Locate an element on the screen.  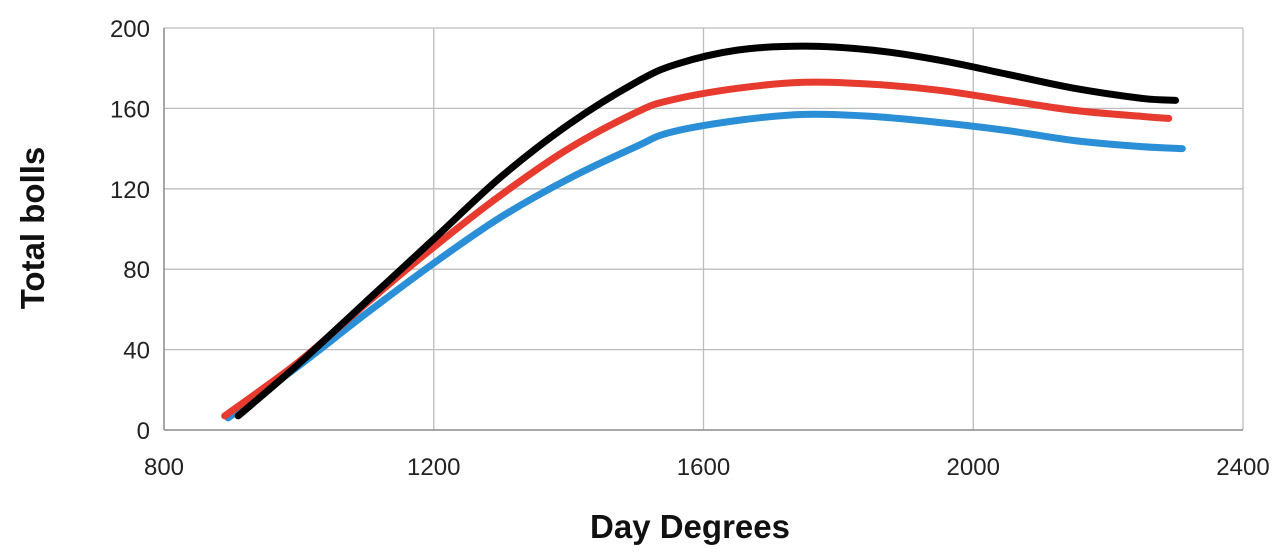
x-tick-label: 2000 is located at coordinates (973, 467).